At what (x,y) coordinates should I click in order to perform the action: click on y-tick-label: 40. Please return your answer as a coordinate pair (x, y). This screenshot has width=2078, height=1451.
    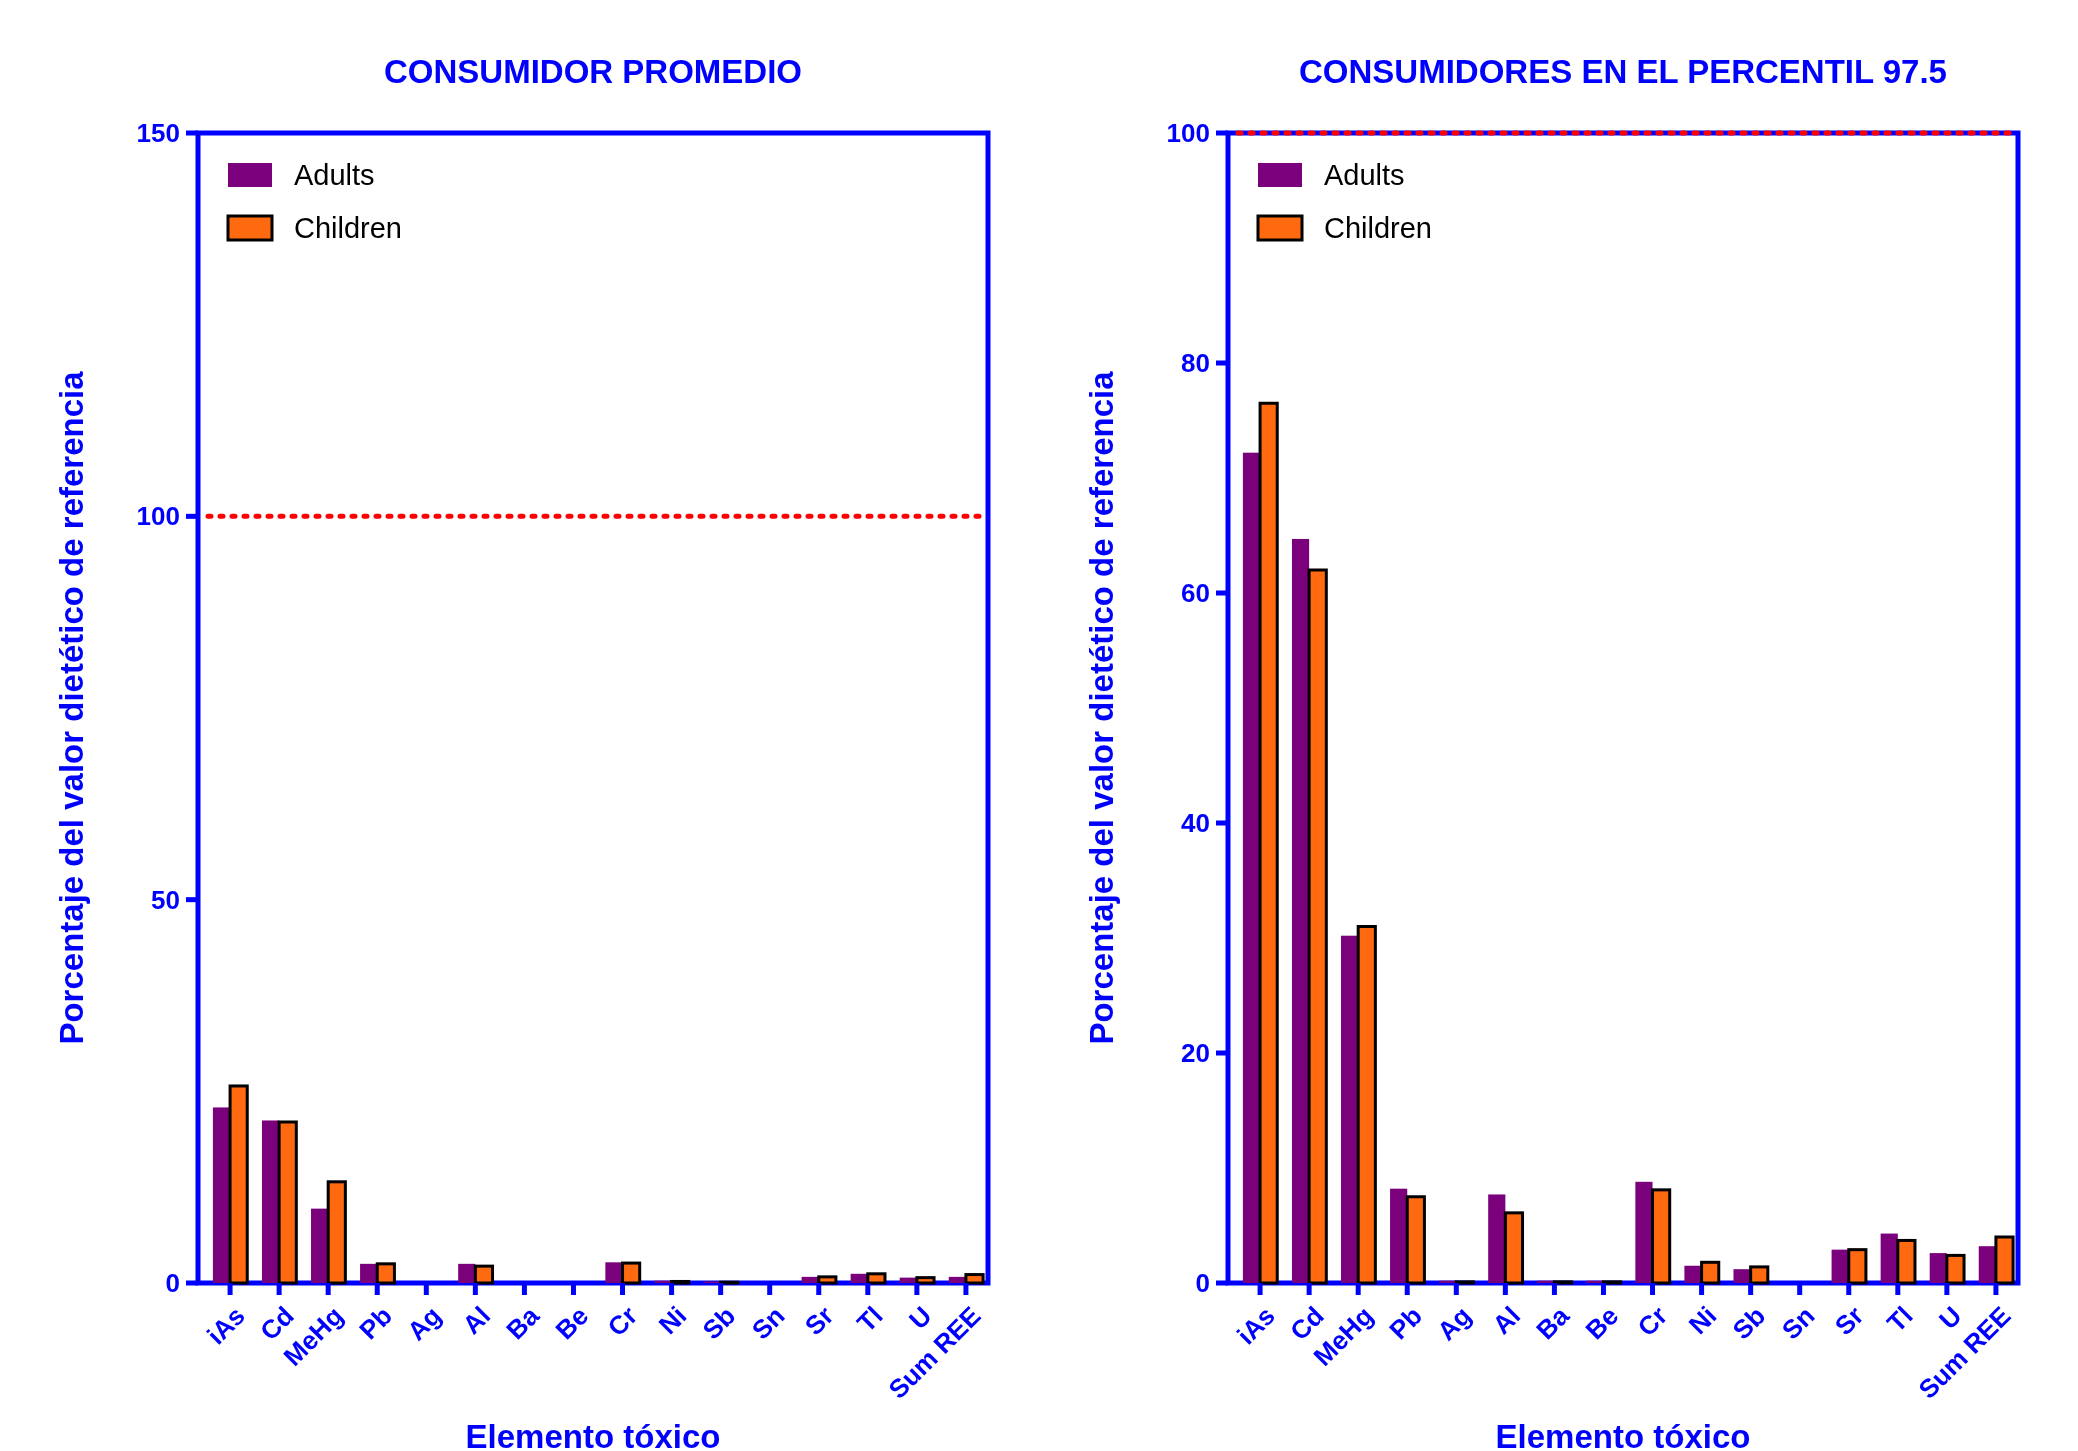
    Looking at the image, I should click on (1195, 823).